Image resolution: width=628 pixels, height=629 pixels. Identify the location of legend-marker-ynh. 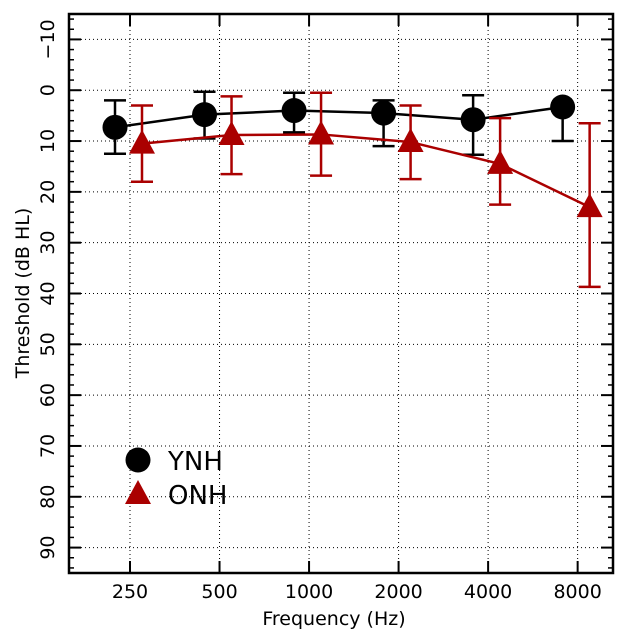
(138, 460).